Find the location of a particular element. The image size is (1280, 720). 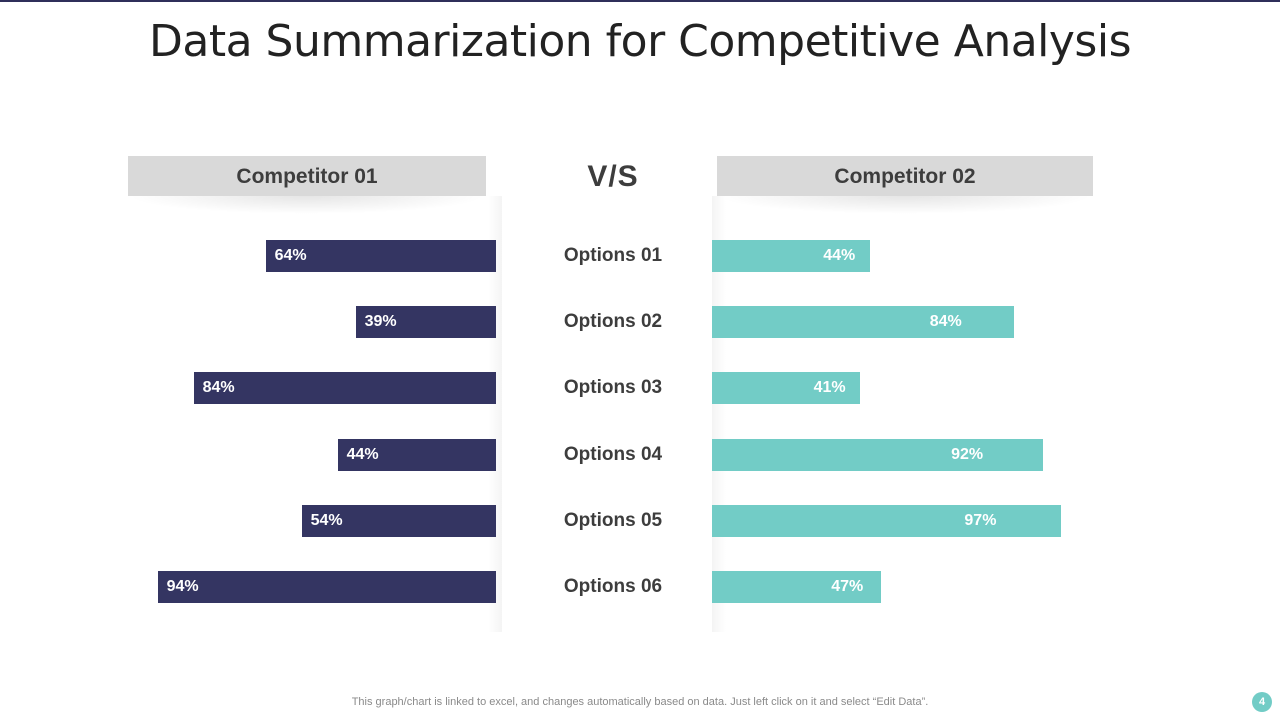

competitor-01-value-label: 84% is located at coordinates (218, 387).